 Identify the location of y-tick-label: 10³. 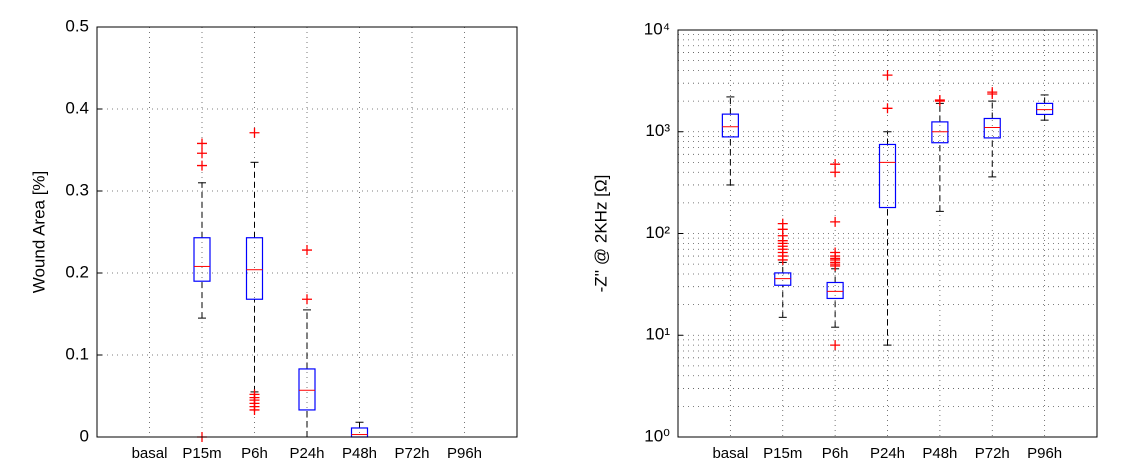
(657, 130).